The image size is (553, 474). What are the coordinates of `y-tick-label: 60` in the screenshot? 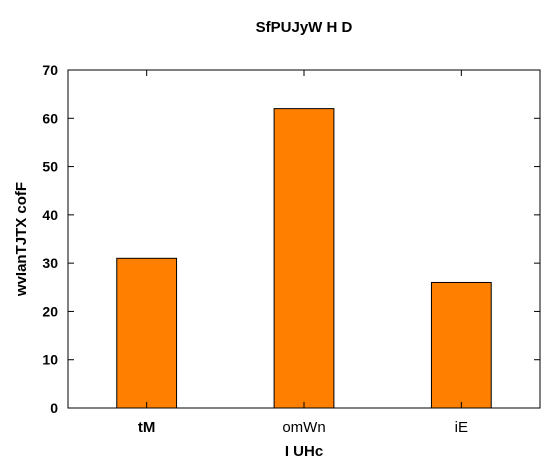 It's located at (50, 118).